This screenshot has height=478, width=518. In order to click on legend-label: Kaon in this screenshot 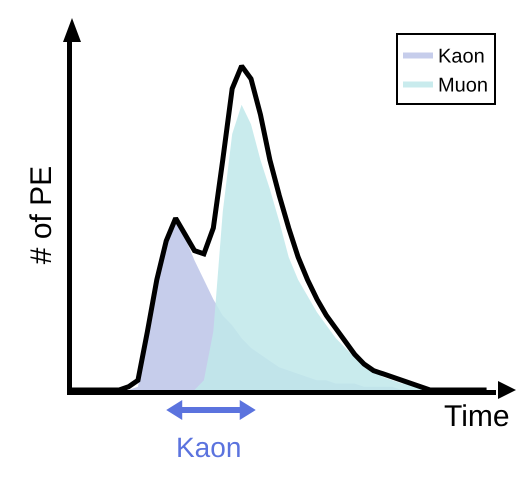, I will do `click(461, 56)`.